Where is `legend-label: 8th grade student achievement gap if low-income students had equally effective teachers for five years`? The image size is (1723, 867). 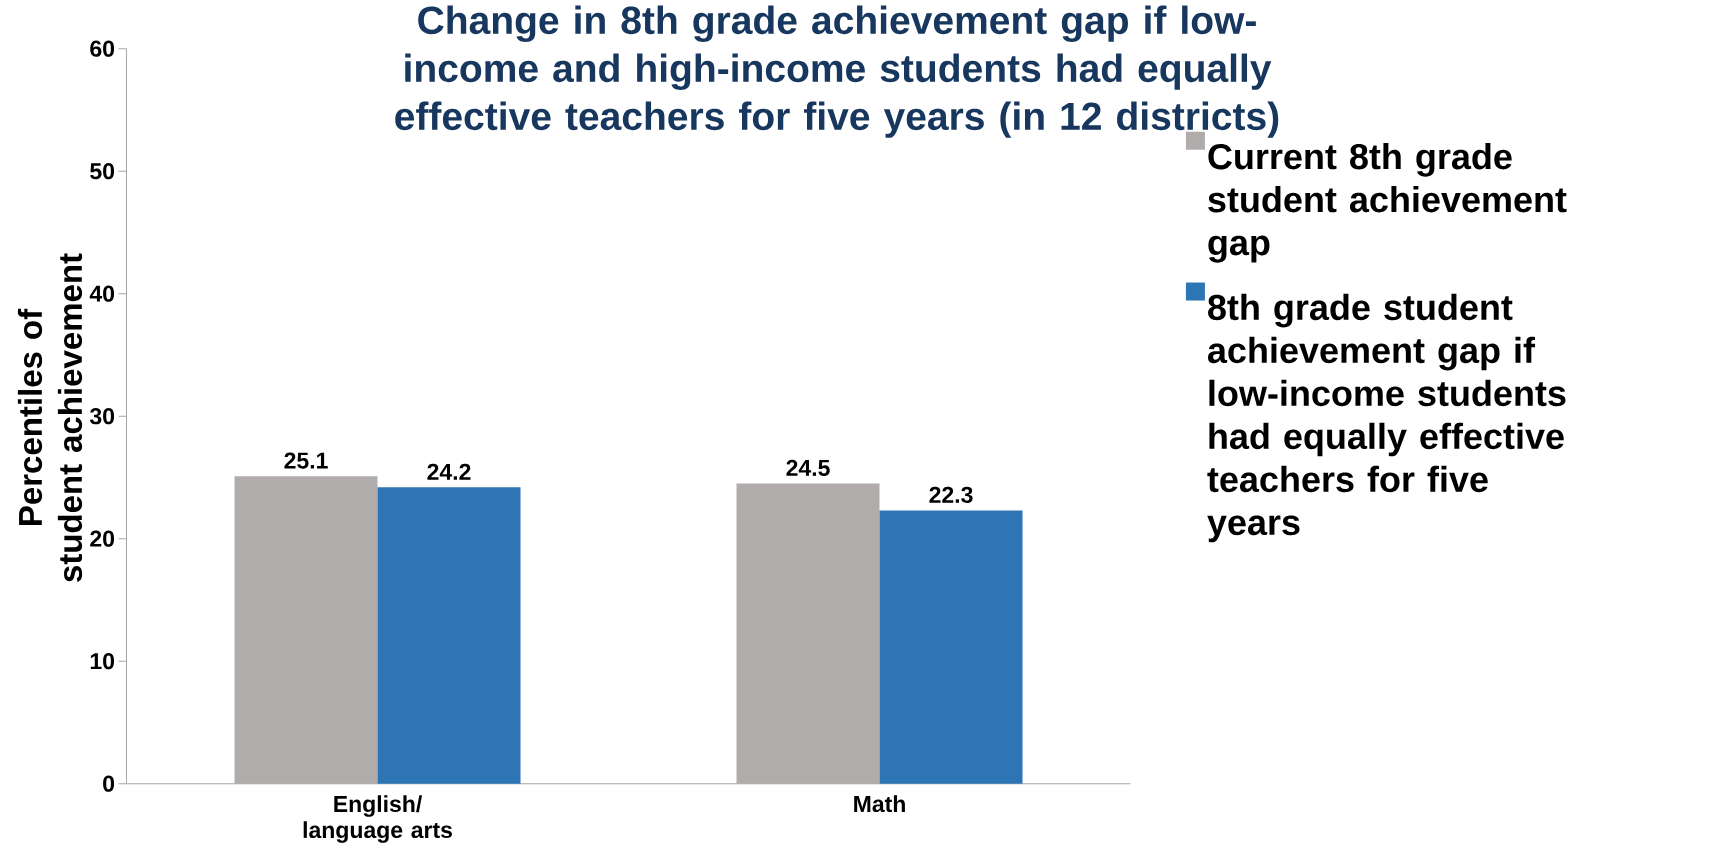
legend-label: 8th grade student achievement gap if low-income students had equally effective teachers for five years is located at coordinates (1386, 418).